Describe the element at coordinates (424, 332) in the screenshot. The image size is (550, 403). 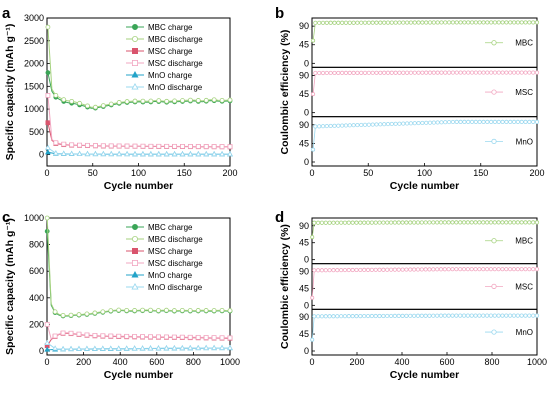
I see `subplot-frame` at that location.